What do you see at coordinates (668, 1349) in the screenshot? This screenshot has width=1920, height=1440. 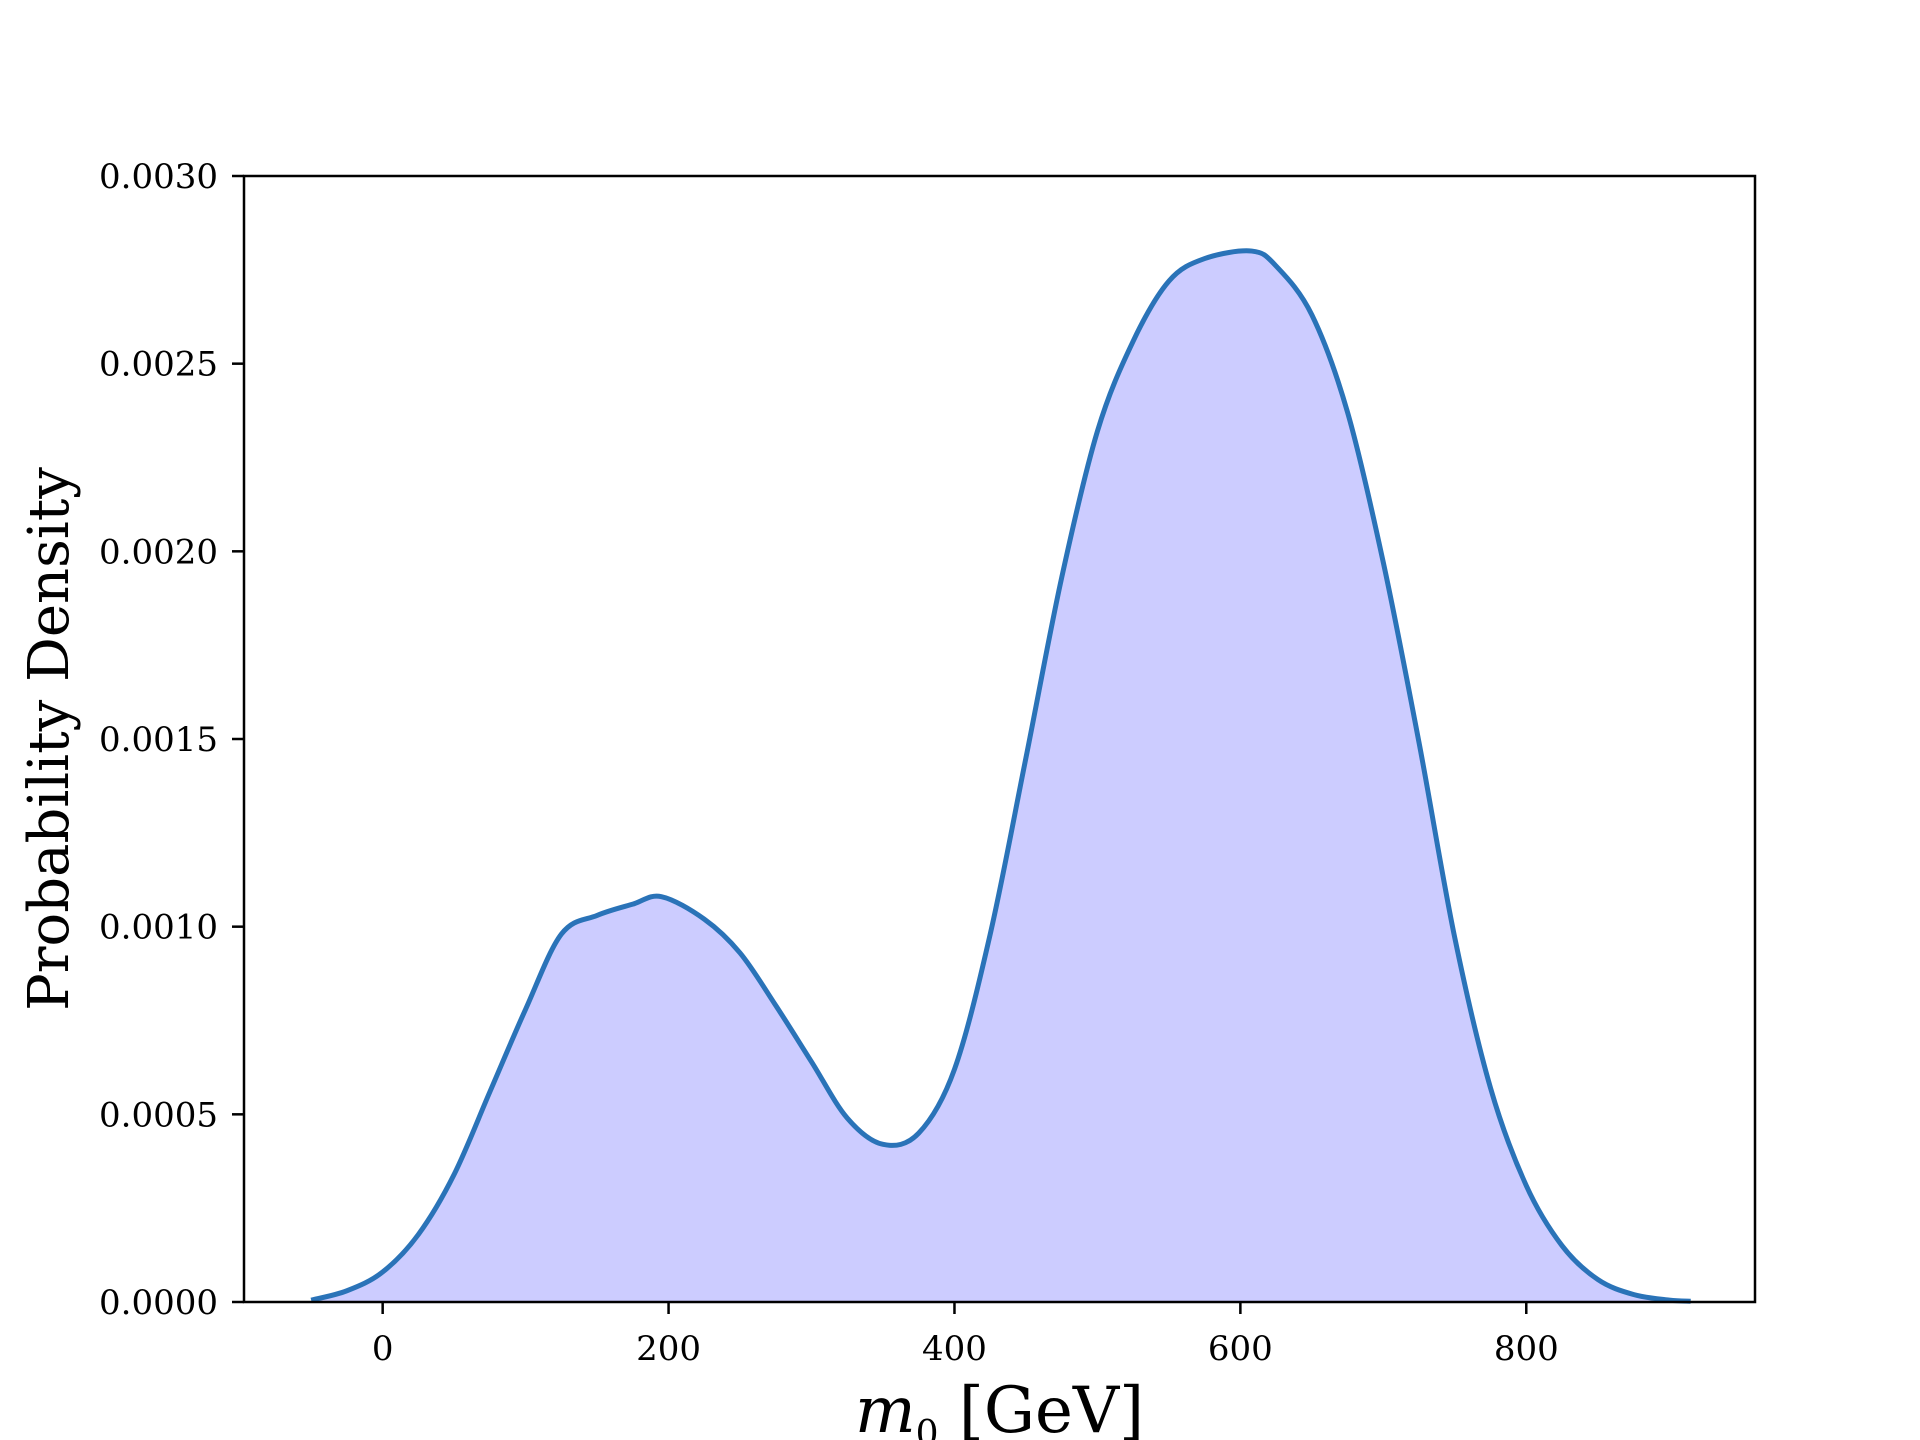 I see `x-tick-label: 200` at bounding box center [668, 1349].